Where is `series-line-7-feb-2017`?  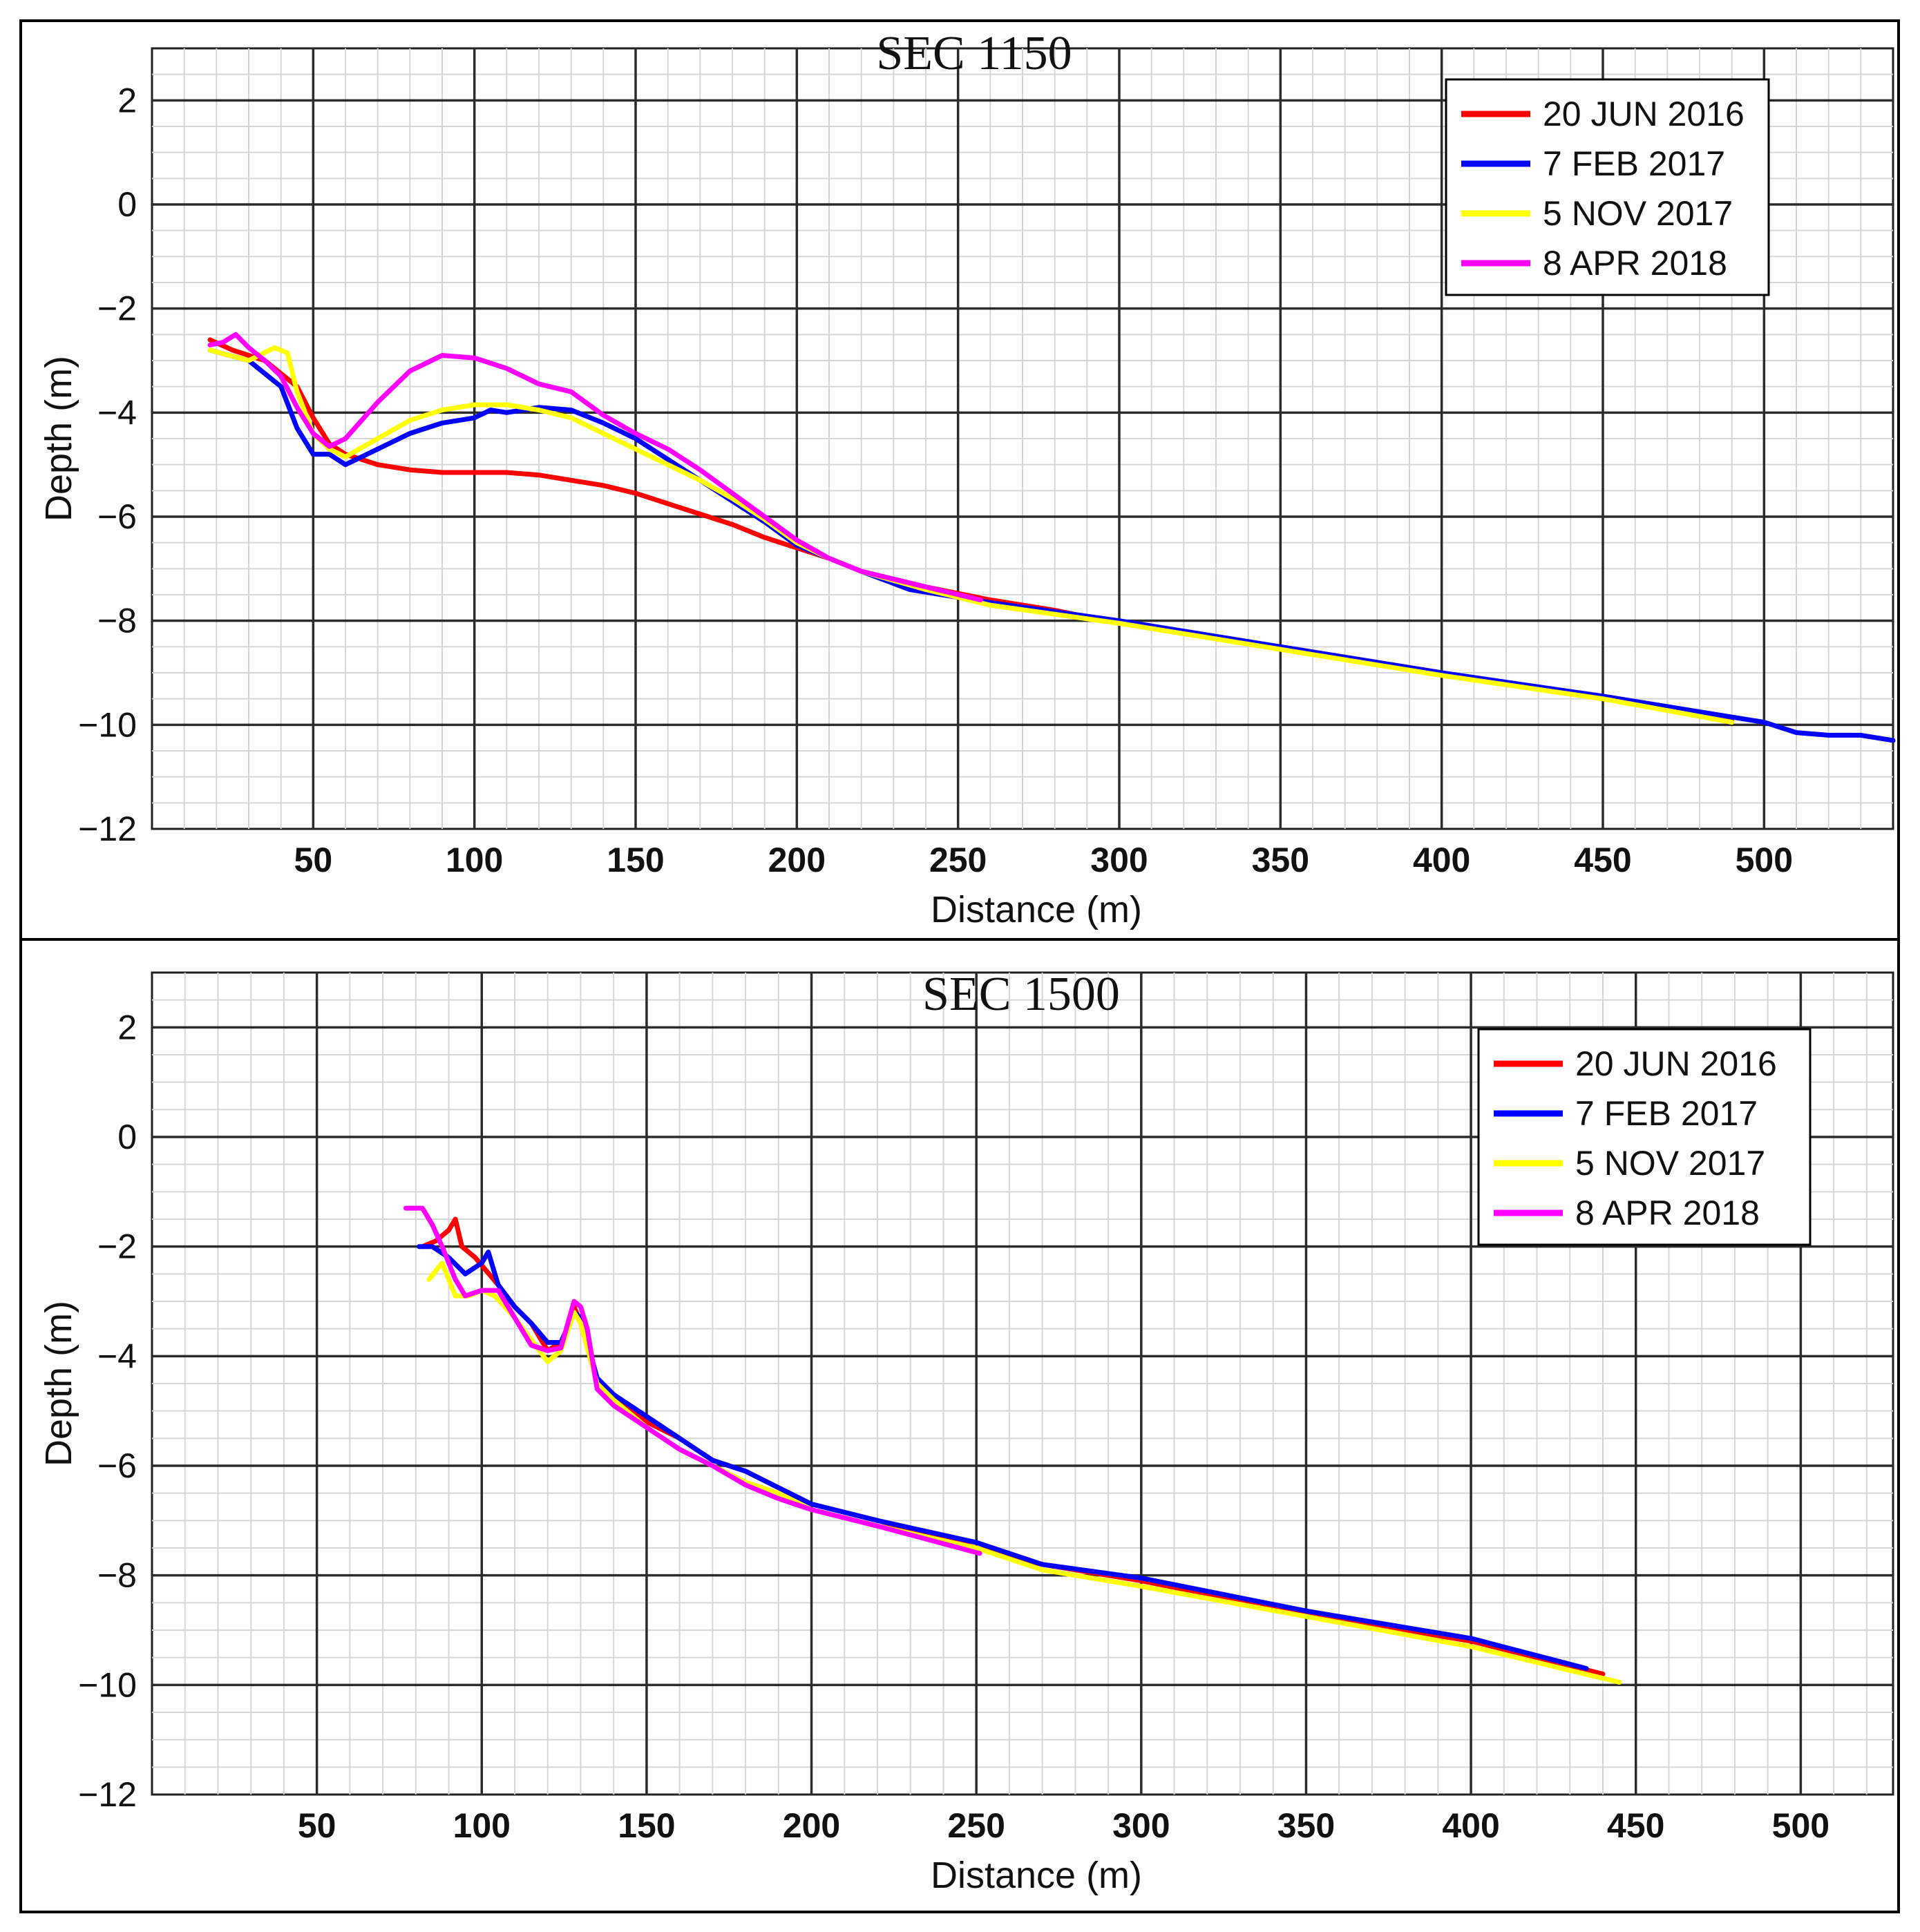 series-line-7-feb-2017 is located at coordinates (1003, 1457).